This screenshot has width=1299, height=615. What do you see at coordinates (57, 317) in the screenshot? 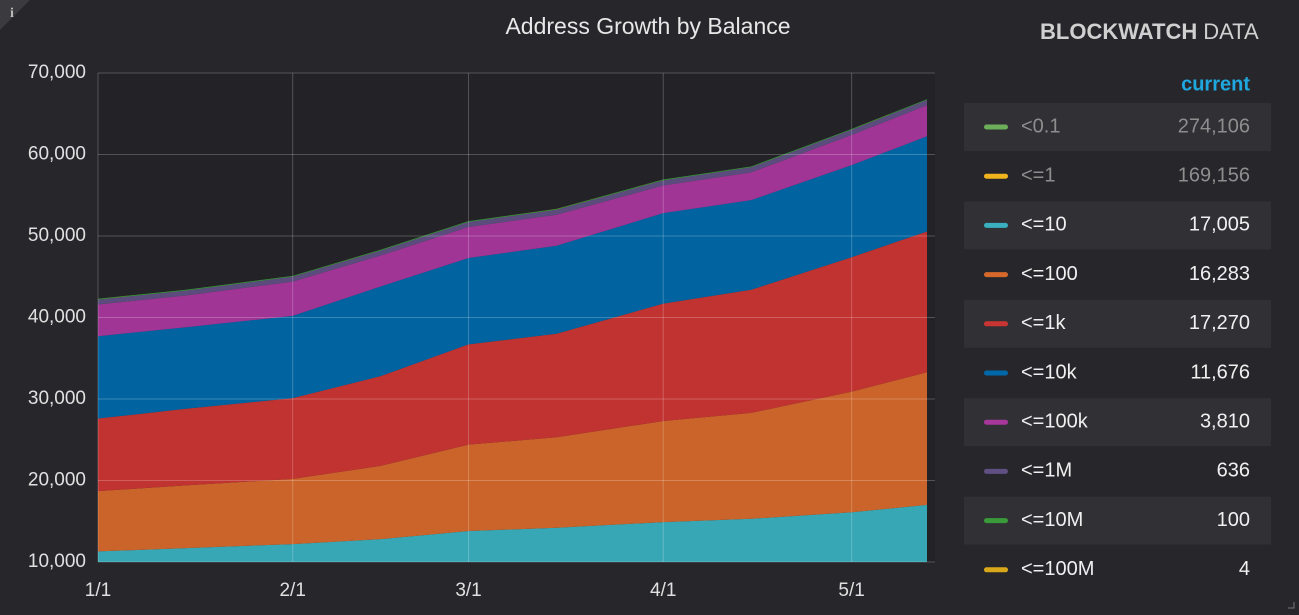
I see `y-tick-label: 40,000` at bounding box center [57, 317].